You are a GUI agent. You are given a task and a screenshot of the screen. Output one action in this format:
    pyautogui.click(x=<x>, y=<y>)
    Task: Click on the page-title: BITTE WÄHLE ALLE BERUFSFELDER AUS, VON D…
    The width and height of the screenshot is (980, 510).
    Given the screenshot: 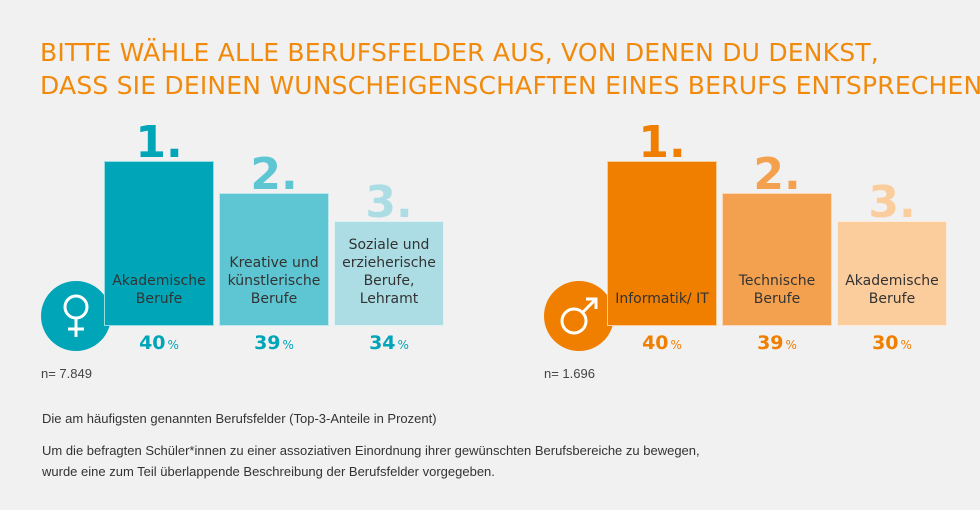 What is the action you would take?
    pyautogui.click(x=510, y=69)
    